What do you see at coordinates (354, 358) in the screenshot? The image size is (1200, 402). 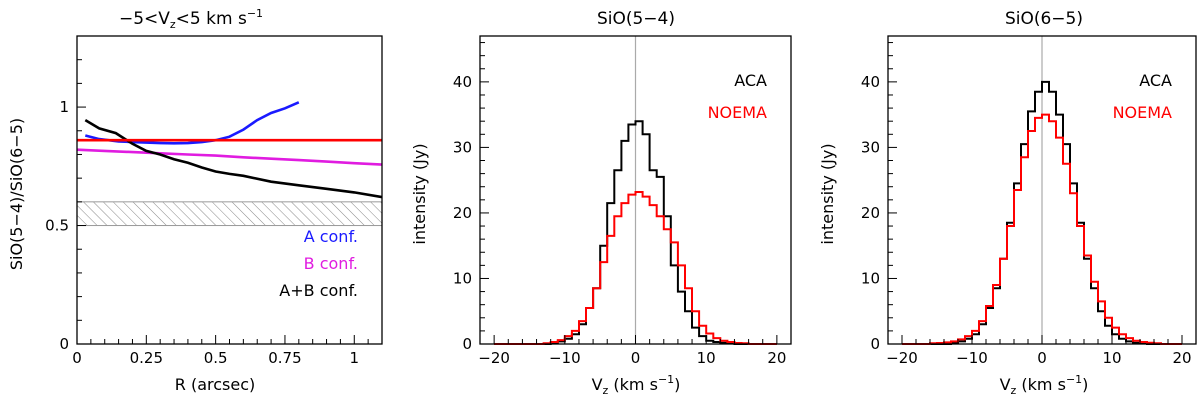 I see `ratio-x-tick-label: 1` at bounding box center [354, 358].